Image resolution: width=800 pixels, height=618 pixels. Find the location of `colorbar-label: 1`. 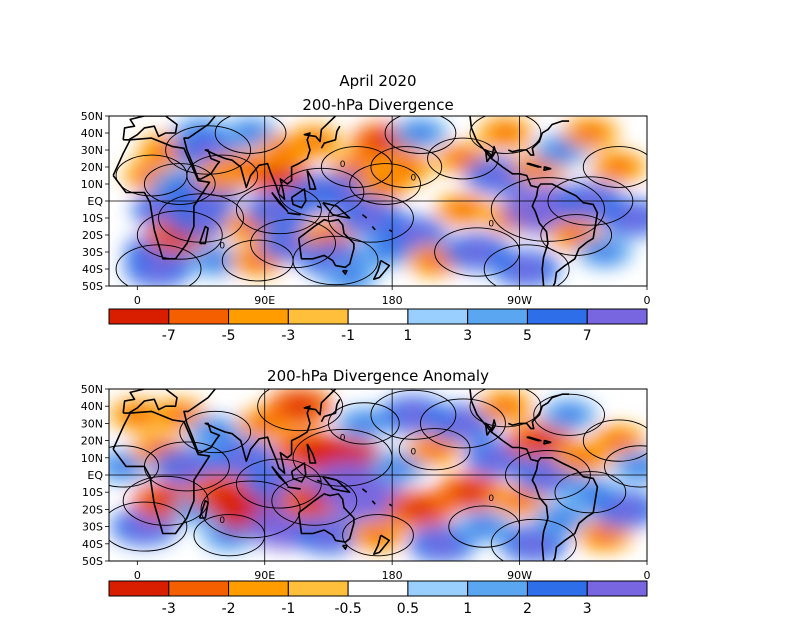

colorbar-label: 1 is located at coordinates (407, 336).